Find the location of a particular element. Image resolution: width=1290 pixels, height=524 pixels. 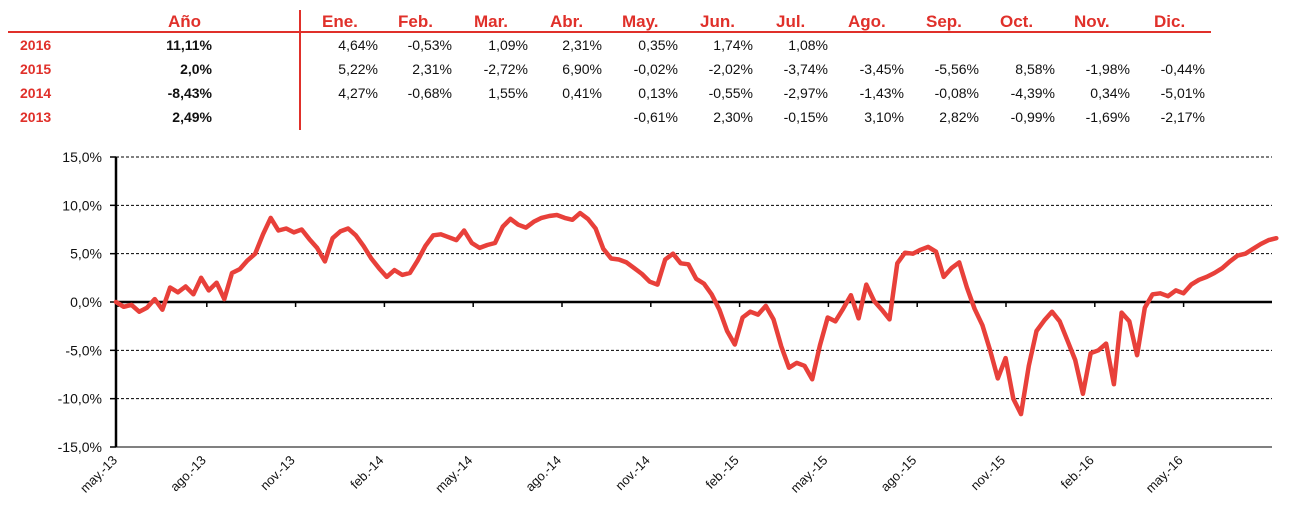

row-month-return: 0,41% is located at coordinates (582, 93).